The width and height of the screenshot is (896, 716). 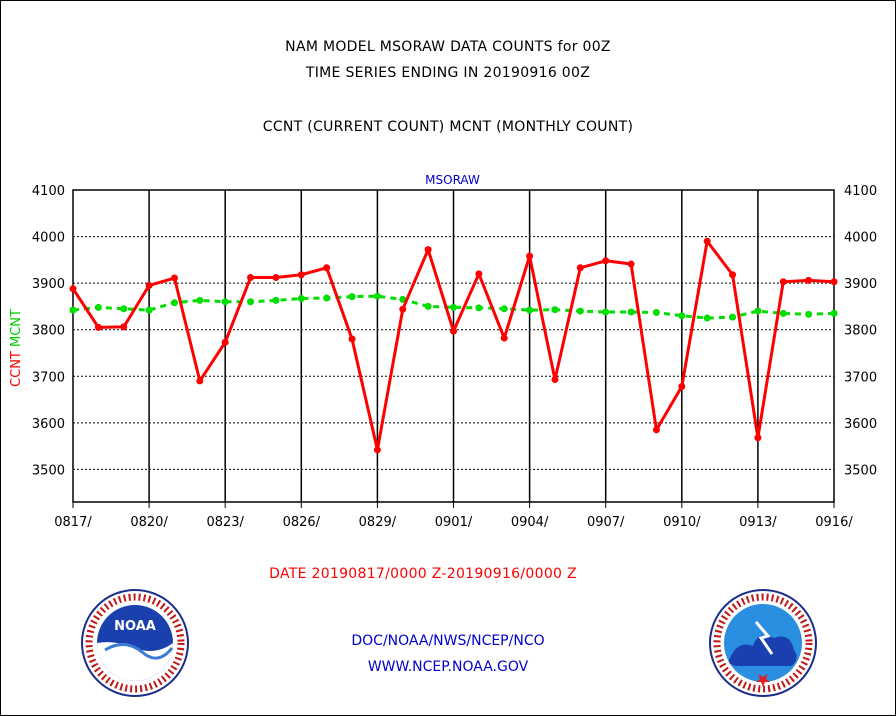 I want to click on chart-title-line-2: TIME SERIES ENDING IN 20190916 00Z, so click(x=448, y=73).